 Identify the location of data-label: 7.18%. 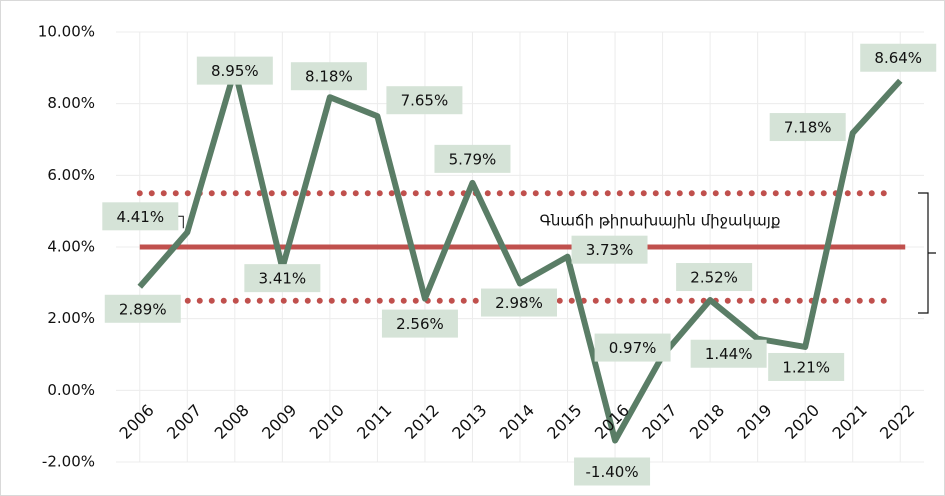
(808, 128).